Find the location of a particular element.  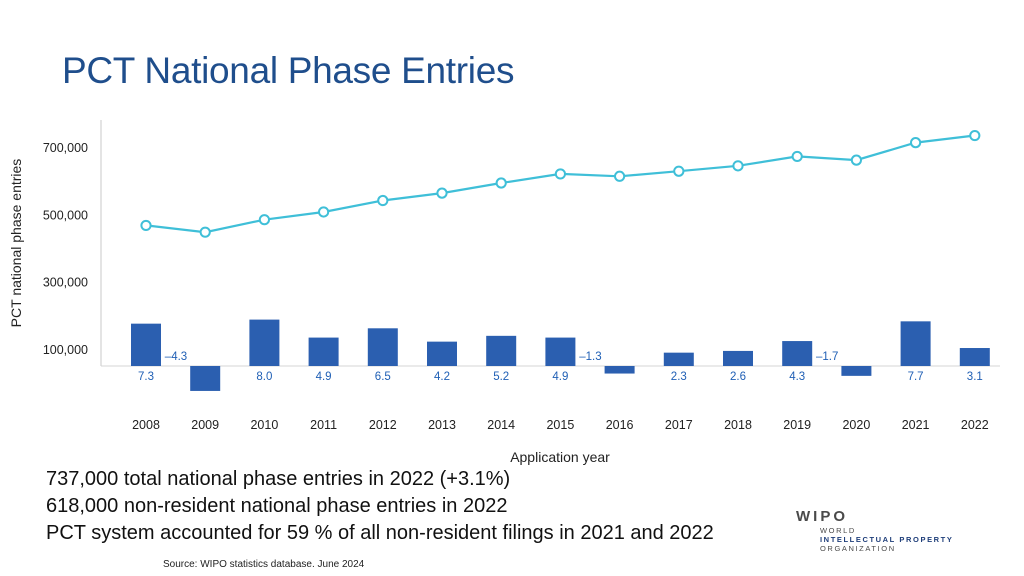

y-tick-label: 500,000 is located at coordinates (65, 215).